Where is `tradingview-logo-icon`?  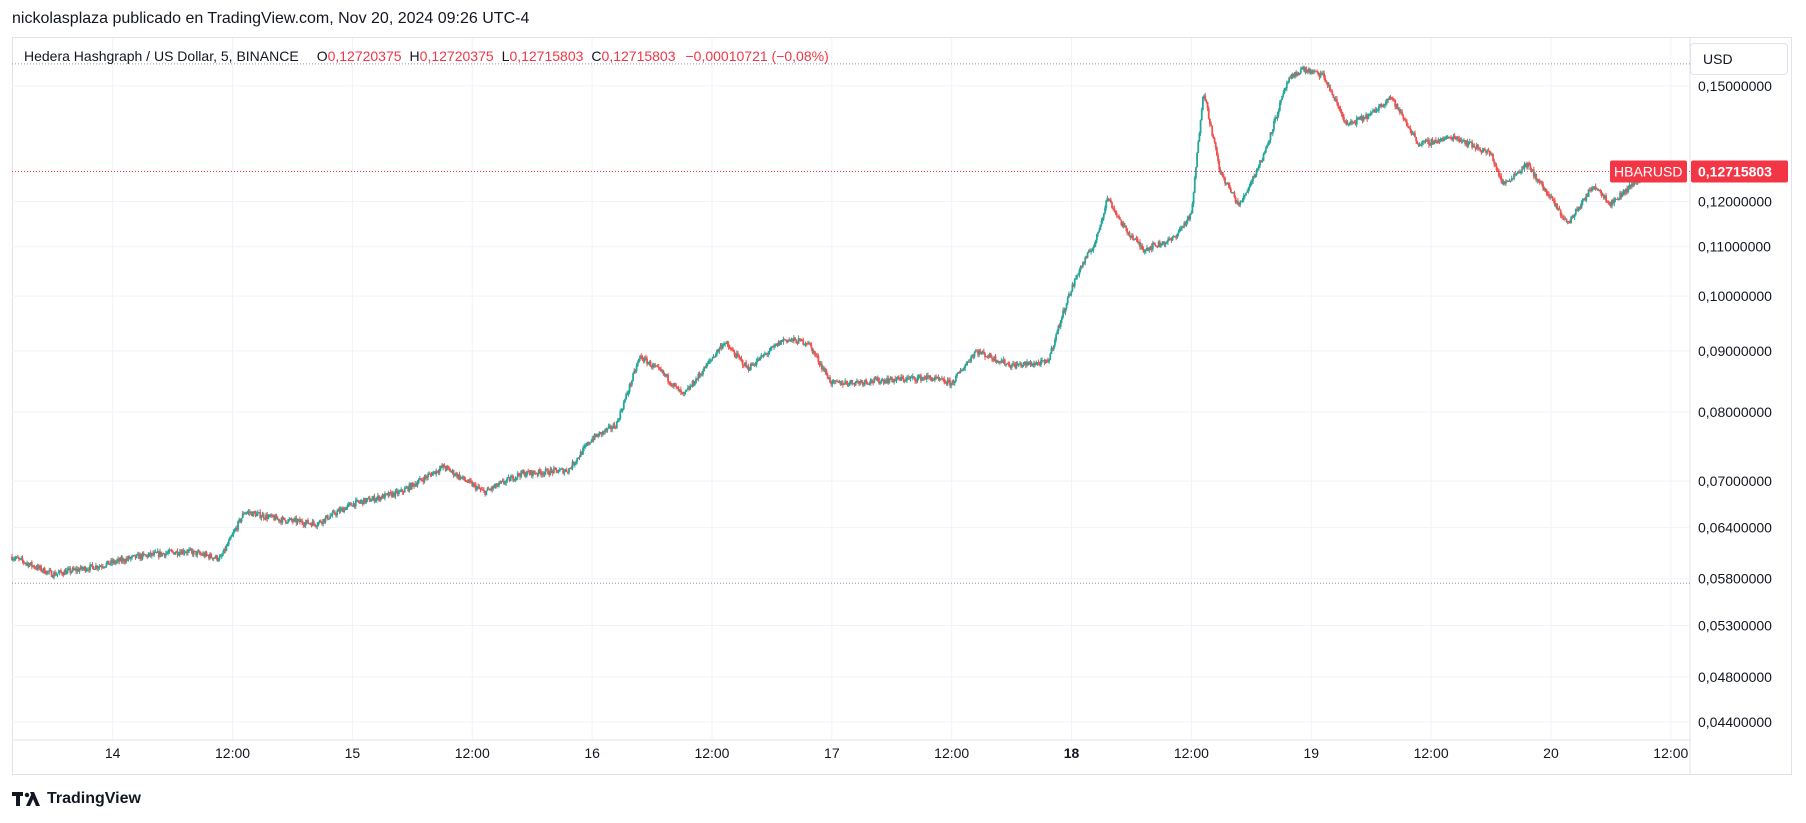
tradingview-logo-icon is located at coordinates (26, 799).